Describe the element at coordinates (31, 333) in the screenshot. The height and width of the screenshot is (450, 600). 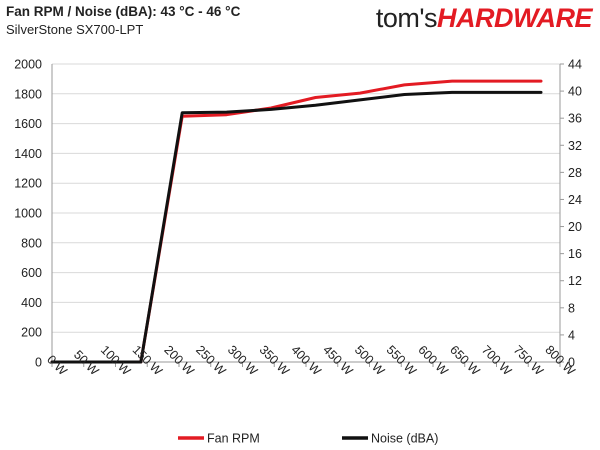
I see `left-tick-label: 200` at that location.